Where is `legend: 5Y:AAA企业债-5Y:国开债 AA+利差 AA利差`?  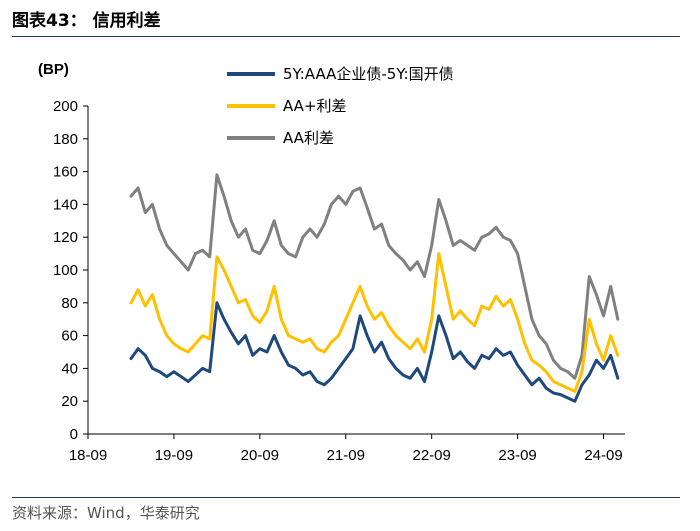
legend: 5Y:AAA企业债-5Y:国开债 AA+利差 AA利差 is located at coordinates (340, 106).